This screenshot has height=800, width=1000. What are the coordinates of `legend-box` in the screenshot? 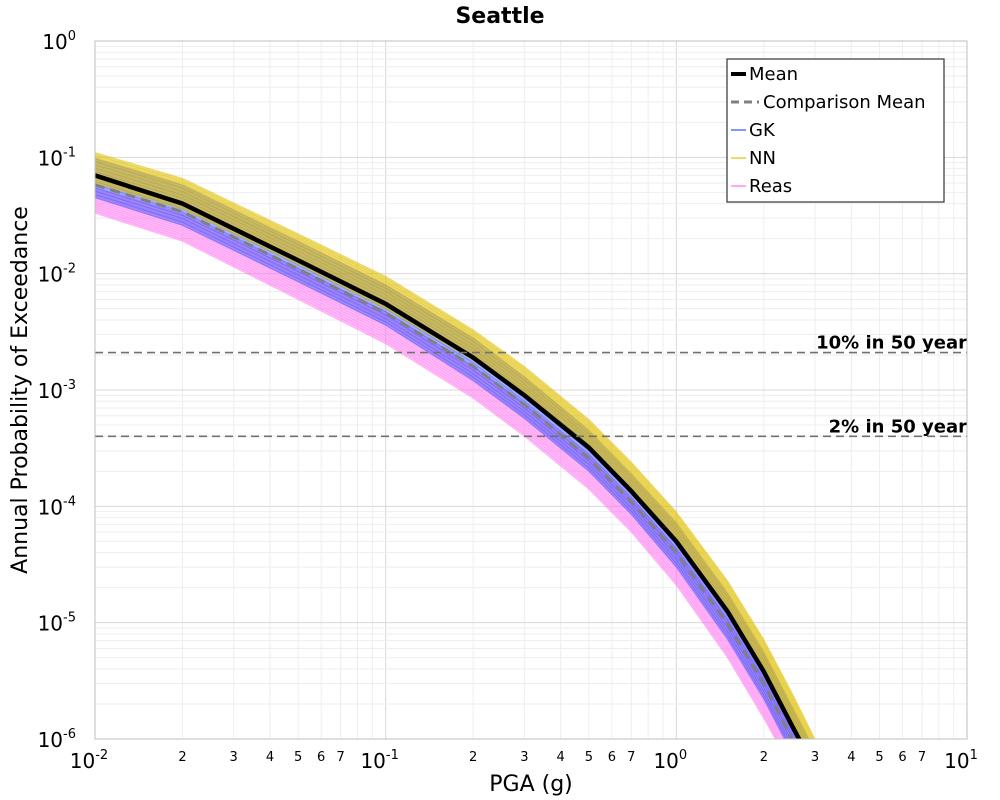 It's located at (835, 130).